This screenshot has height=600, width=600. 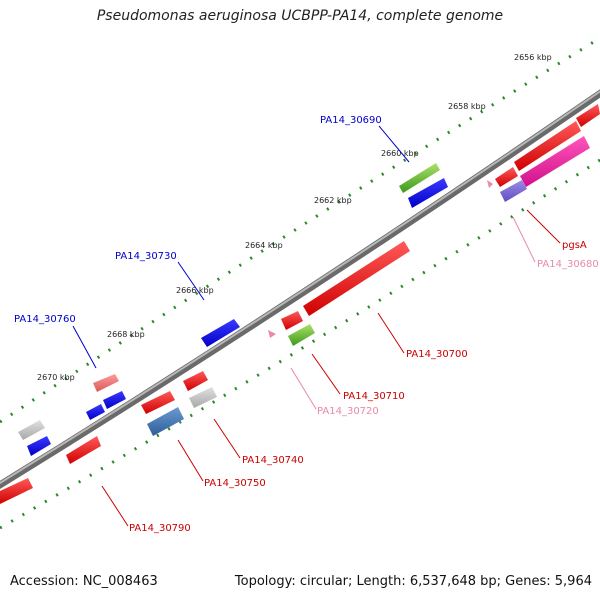 What do you see at coordinates (437, 354) in the screenshot?
I see `gene-label-pa14-30700: PA14_30700` at bounding box center [437, 354].